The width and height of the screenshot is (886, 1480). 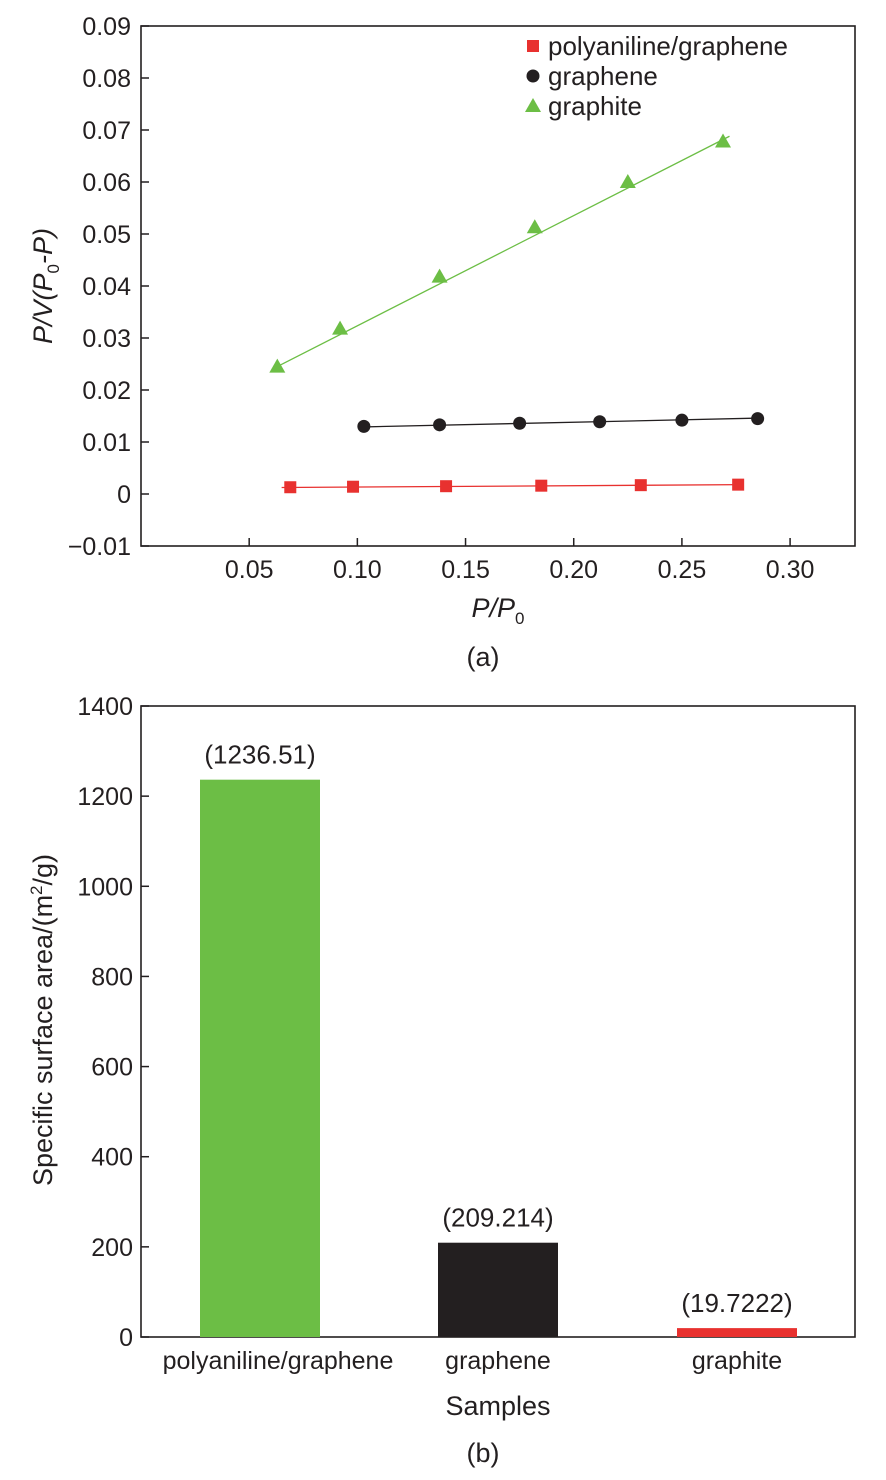 I want to click on y-tick-label: 200, so click(x=112, y=1248).